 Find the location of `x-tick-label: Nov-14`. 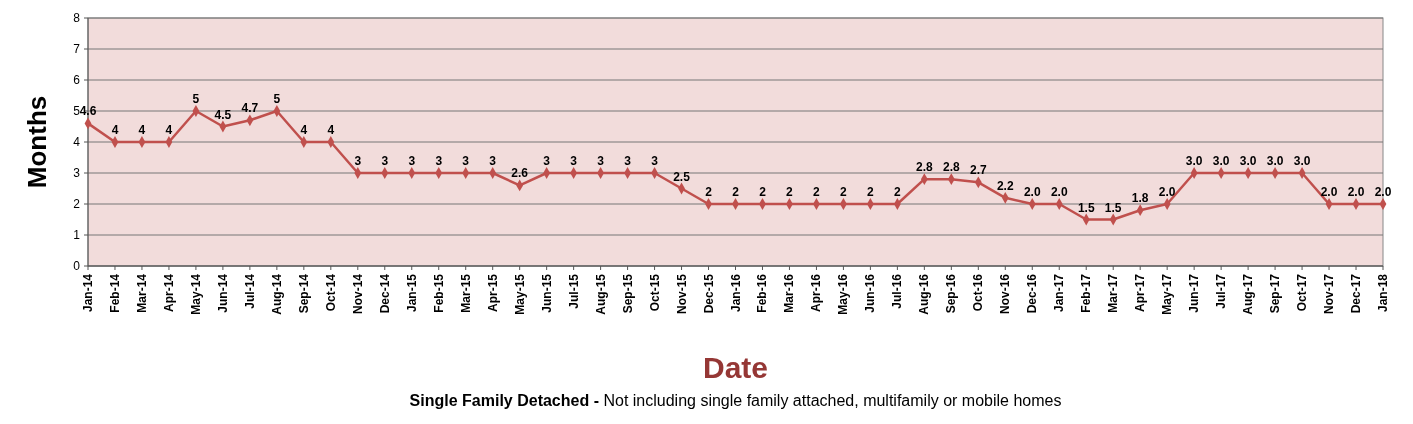

x-tick-label: Nov-14 is located at coordinates (357, 294).